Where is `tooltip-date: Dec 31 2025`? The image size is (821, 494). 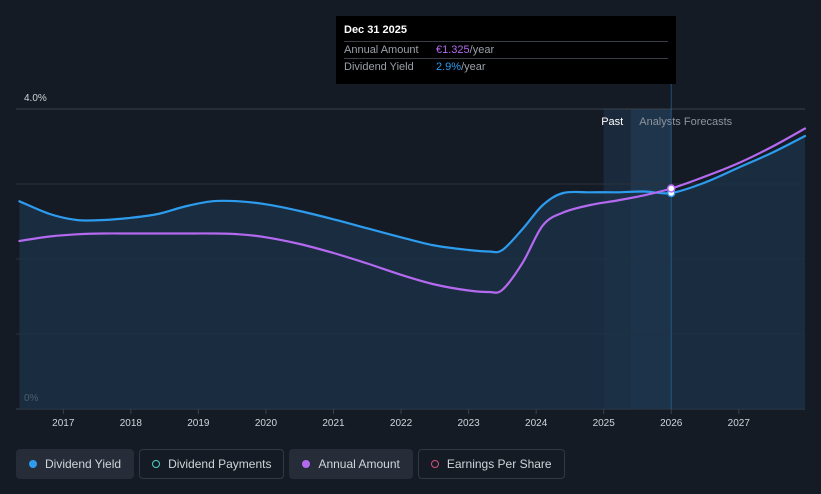
tooltip-date: Dec 31 2025 is located at coordinates (375, 30).